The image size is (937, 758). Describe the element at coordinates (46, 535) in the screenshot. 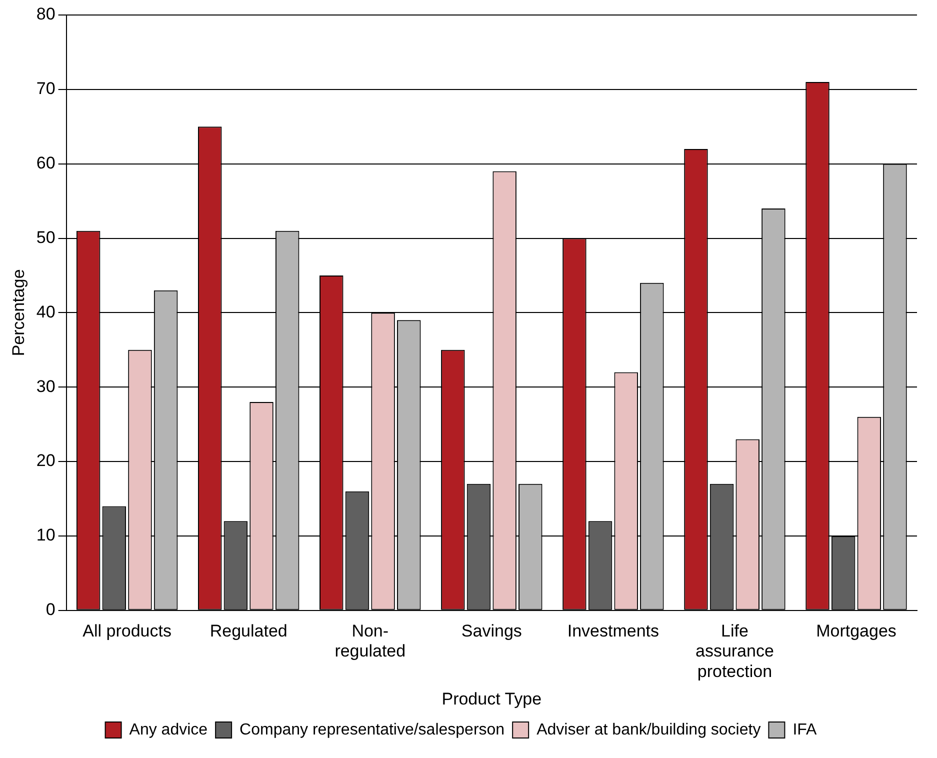

I see `y-tick-label: 10` at that location.